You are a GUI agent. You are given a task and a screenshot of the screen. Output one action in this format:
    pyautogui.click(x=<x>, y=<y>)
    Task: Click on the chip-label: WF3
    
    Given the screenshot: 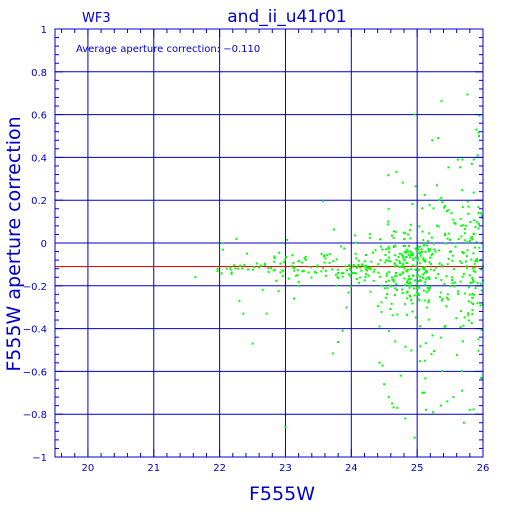 What is the action you would take?
    pyautogui.click(x=96, y=18)
    